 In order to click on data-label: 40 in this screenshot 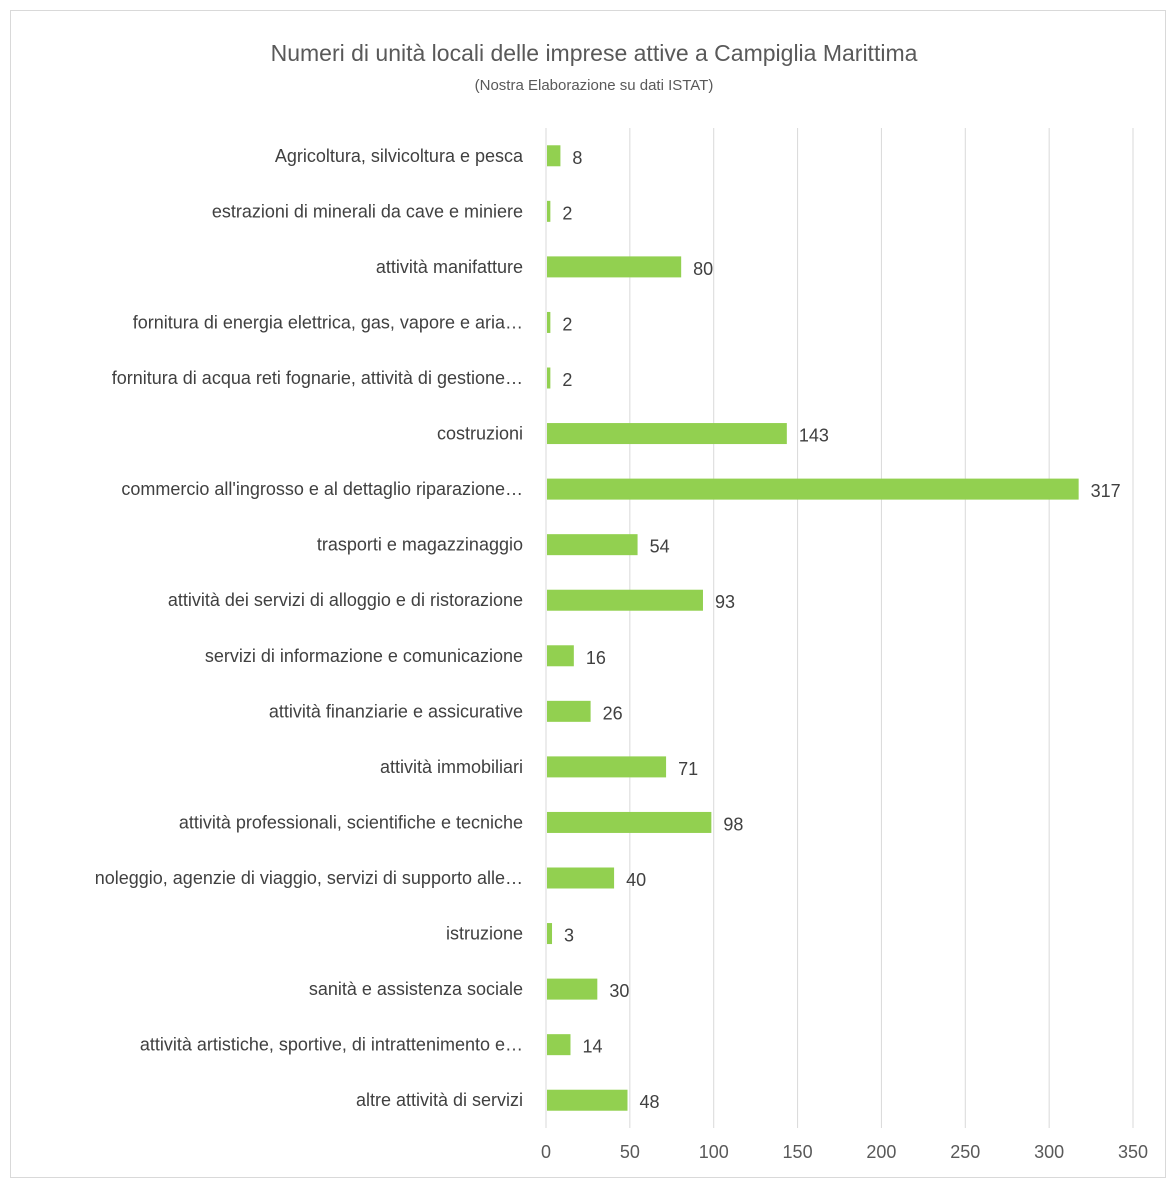, I will do `click(636, 880)`.